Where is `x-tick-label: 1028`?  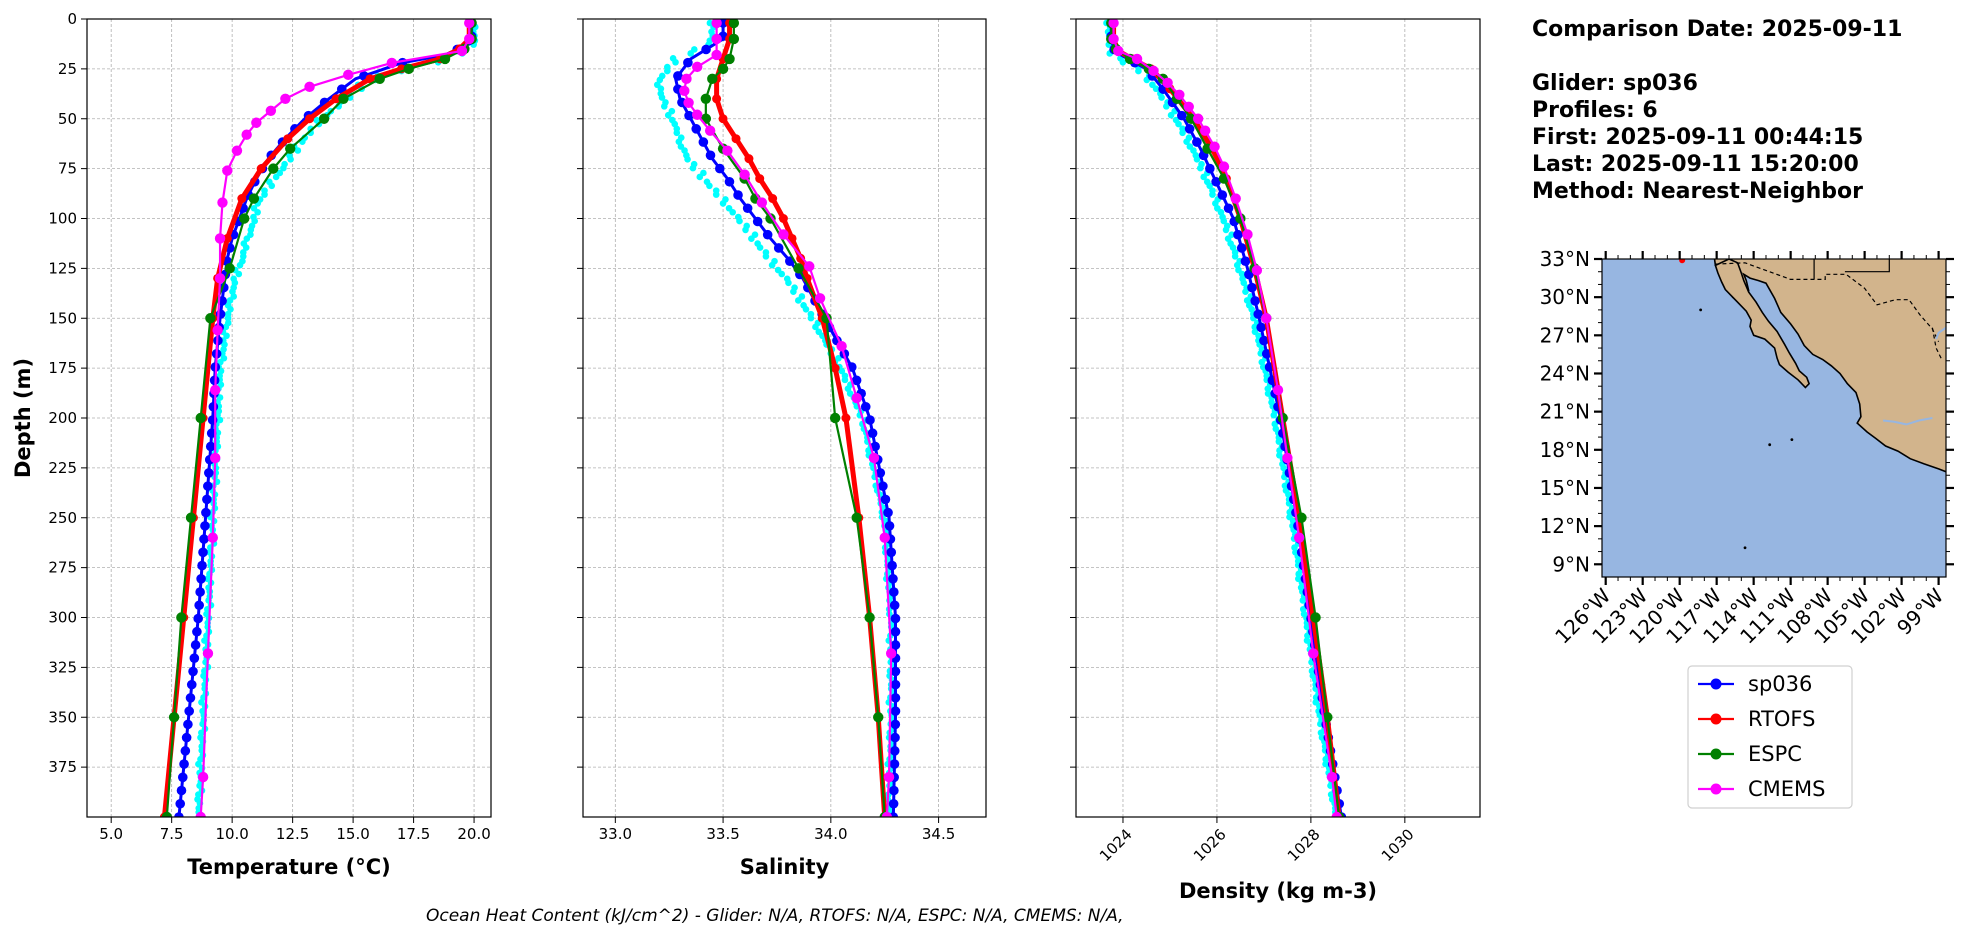 x-tick-label: 1028 is located at coordinates (1304, 845).